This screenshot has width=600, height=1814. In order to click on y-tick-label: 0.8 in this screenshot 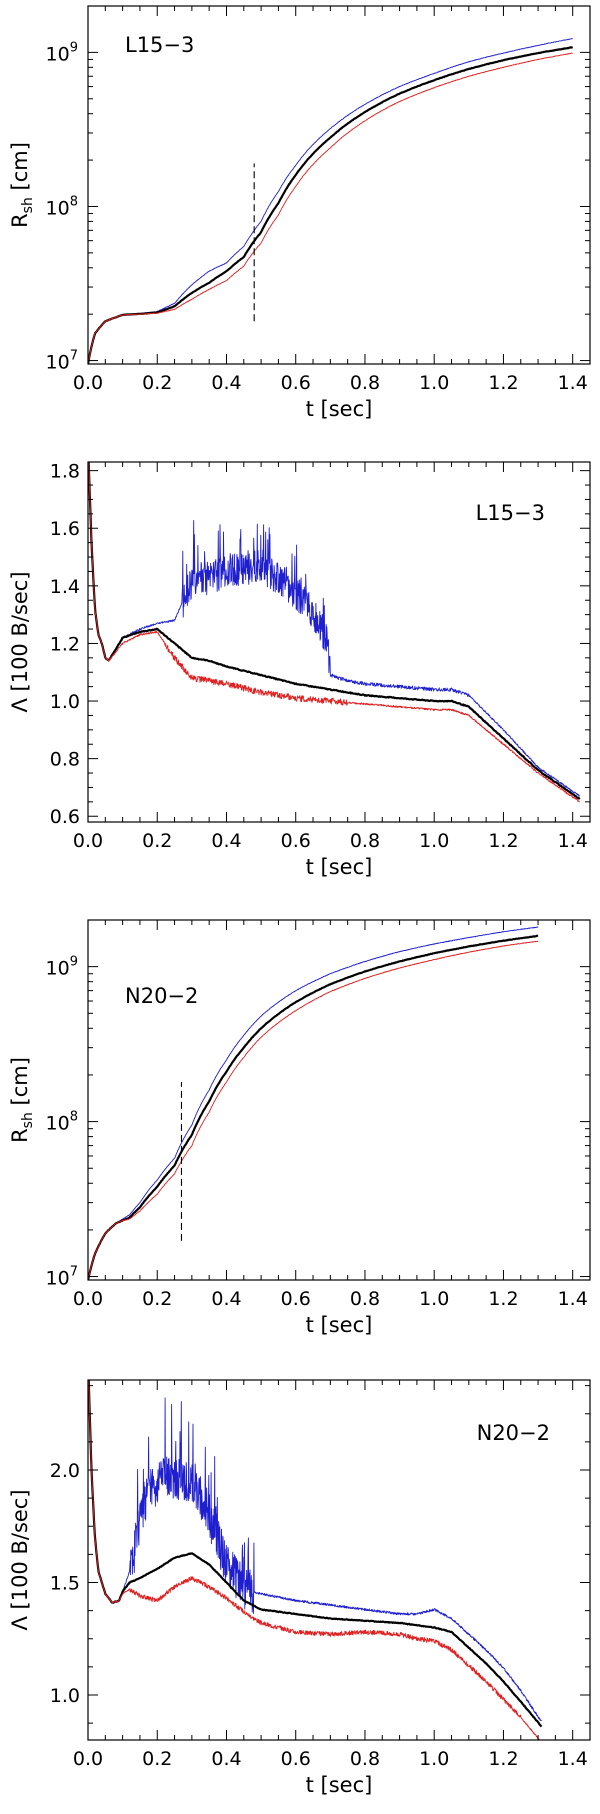, I will do `click(65, 760)`.